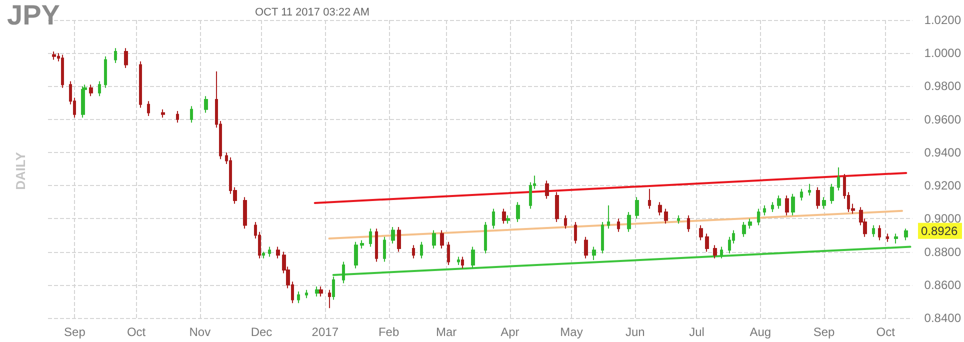 This screenshot has width=964, height=342. Describe the element at coordinates (389, 332) in the screenshot. I see `x-tick-label: Feb` at that location.